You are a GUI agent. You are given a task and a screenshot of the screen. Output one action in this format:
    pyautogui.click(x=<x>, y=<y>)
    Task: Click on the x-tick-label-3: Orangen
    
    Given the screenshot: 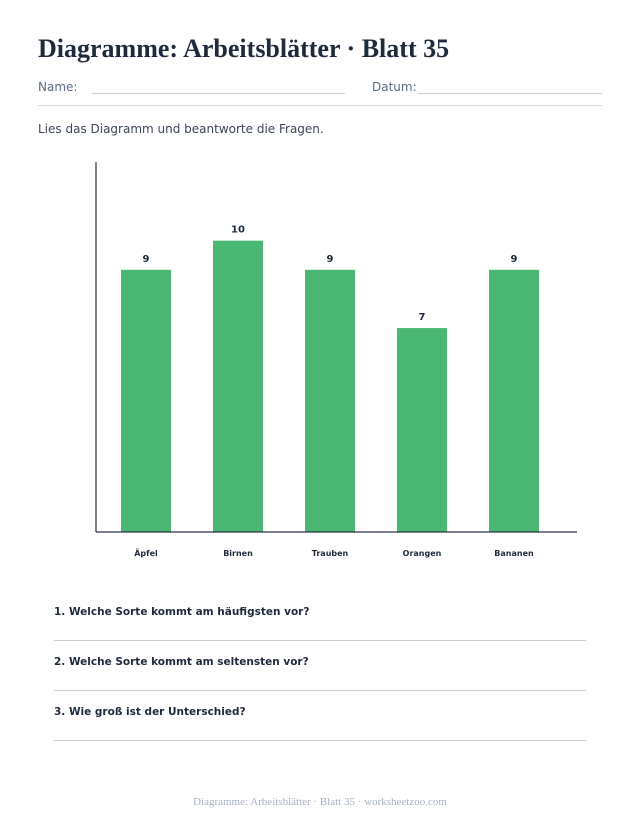 What is the action you would take?
    pyautogui.click(x=422, y=553)
    